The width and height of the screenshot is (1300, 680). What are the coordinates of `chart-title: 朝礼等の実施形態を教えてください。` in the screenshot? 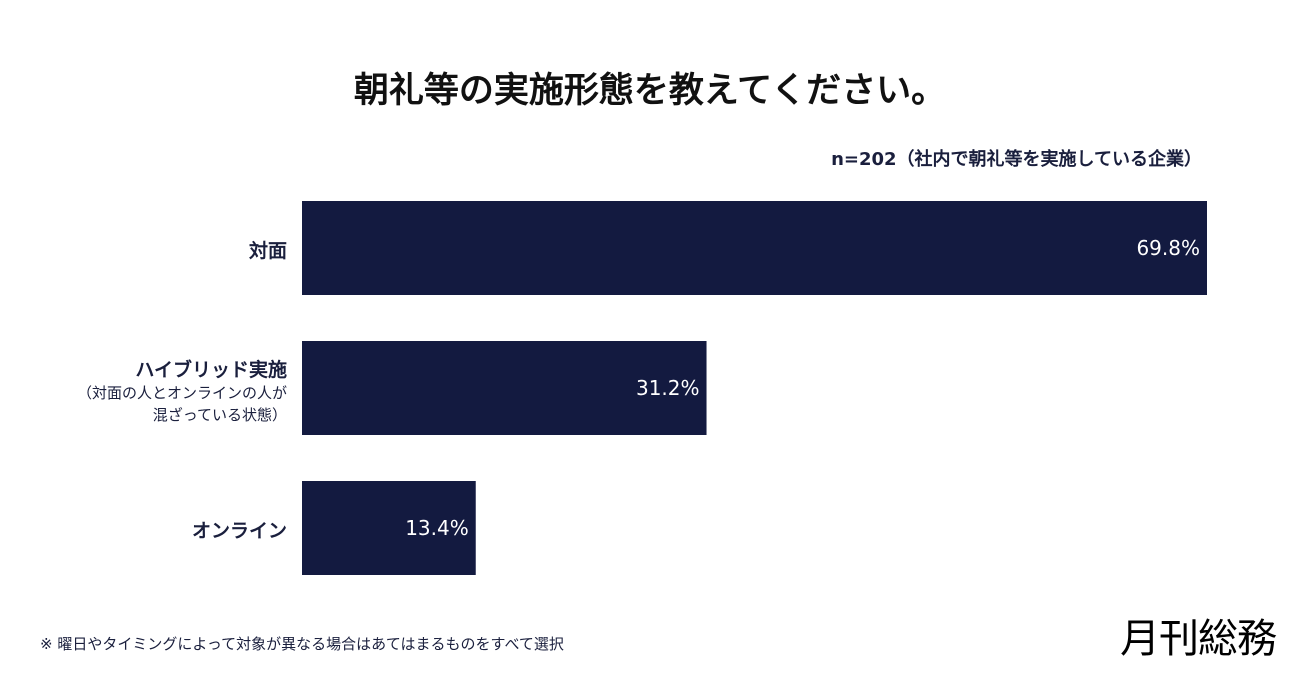 It's located at (650, 91).